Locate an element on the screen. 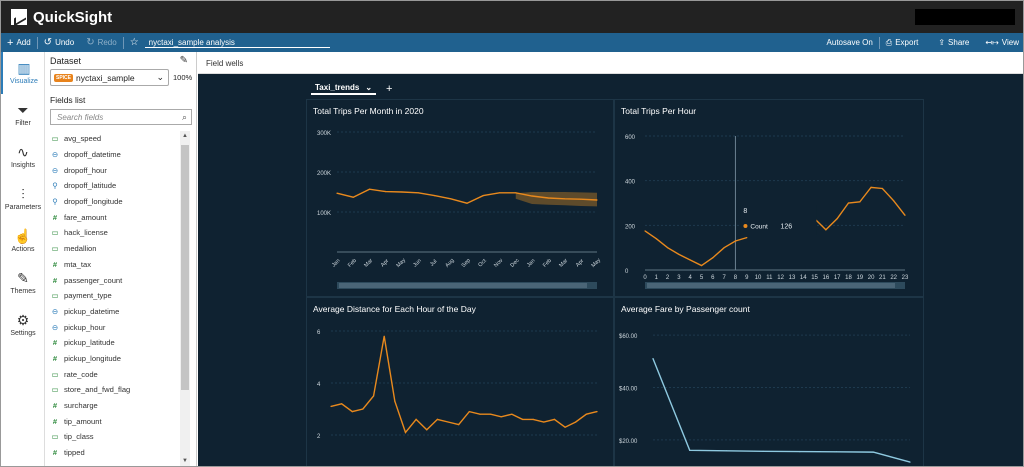 The height and width of the screenshot is (467, 1024). x-tick-label: 11 is located at coordinates (769, 278).